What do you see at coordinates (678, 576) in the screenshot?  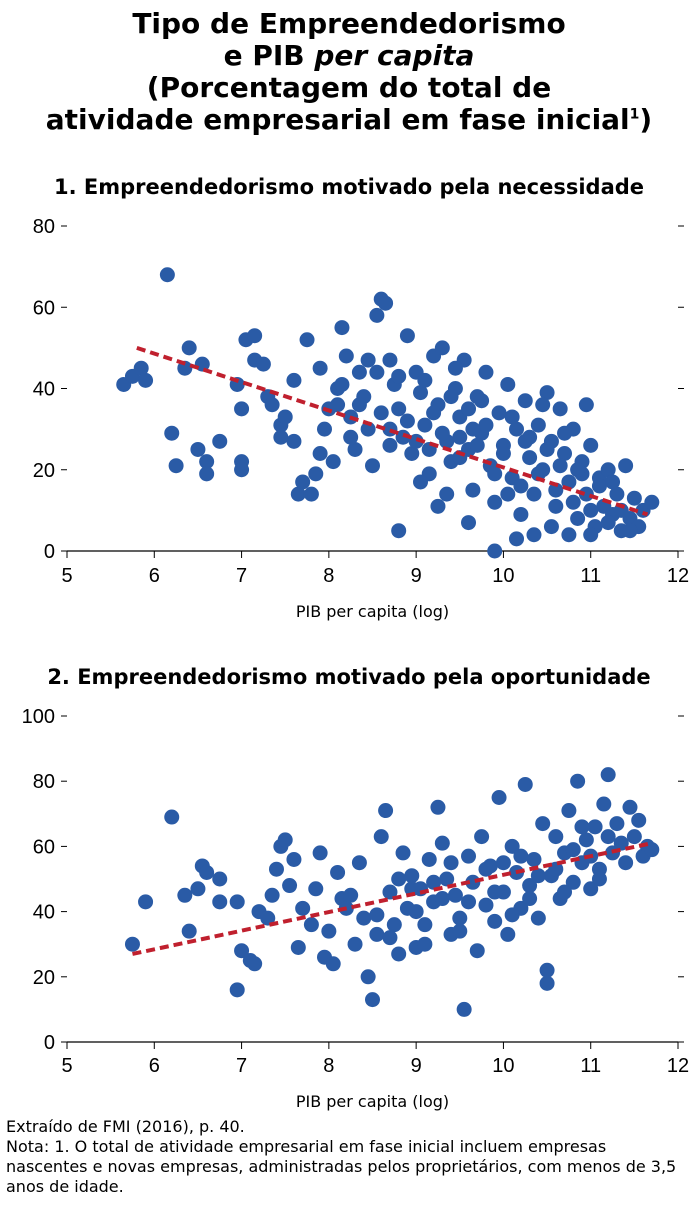 I see `x-tick-label: 12` at bounding box center [678, 576].